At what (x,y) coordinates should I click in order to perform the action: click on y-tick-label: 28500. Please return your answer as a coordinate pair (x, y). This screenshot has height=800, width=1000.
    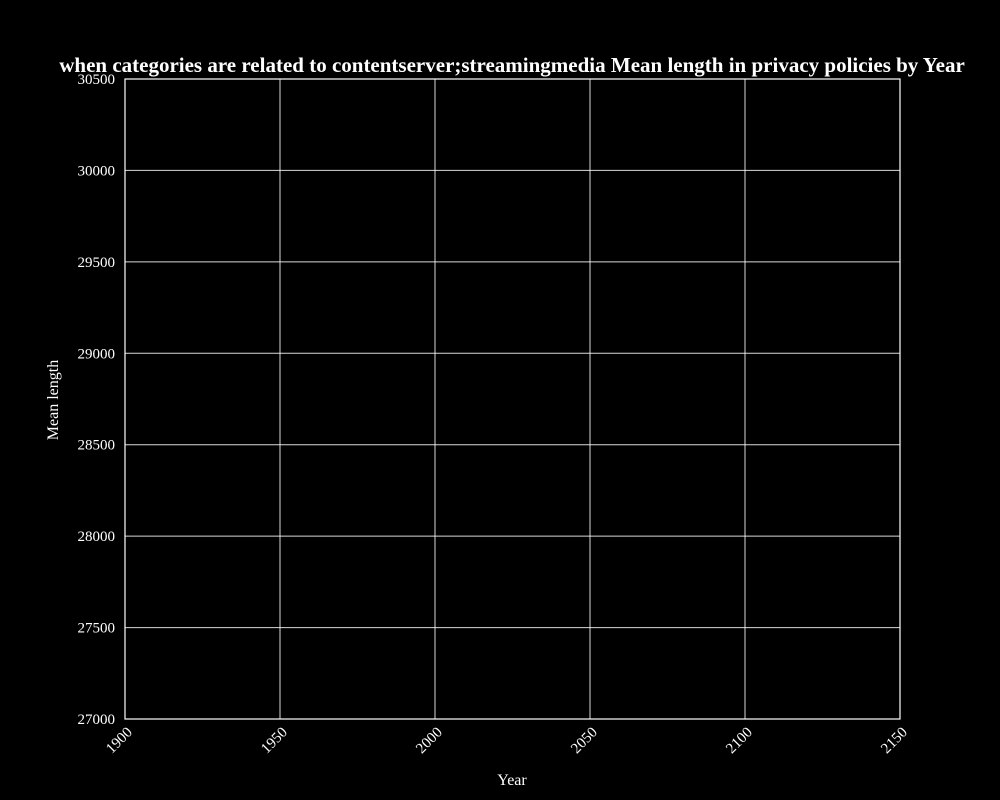
    Looking at the image, I should click on (97, 446).